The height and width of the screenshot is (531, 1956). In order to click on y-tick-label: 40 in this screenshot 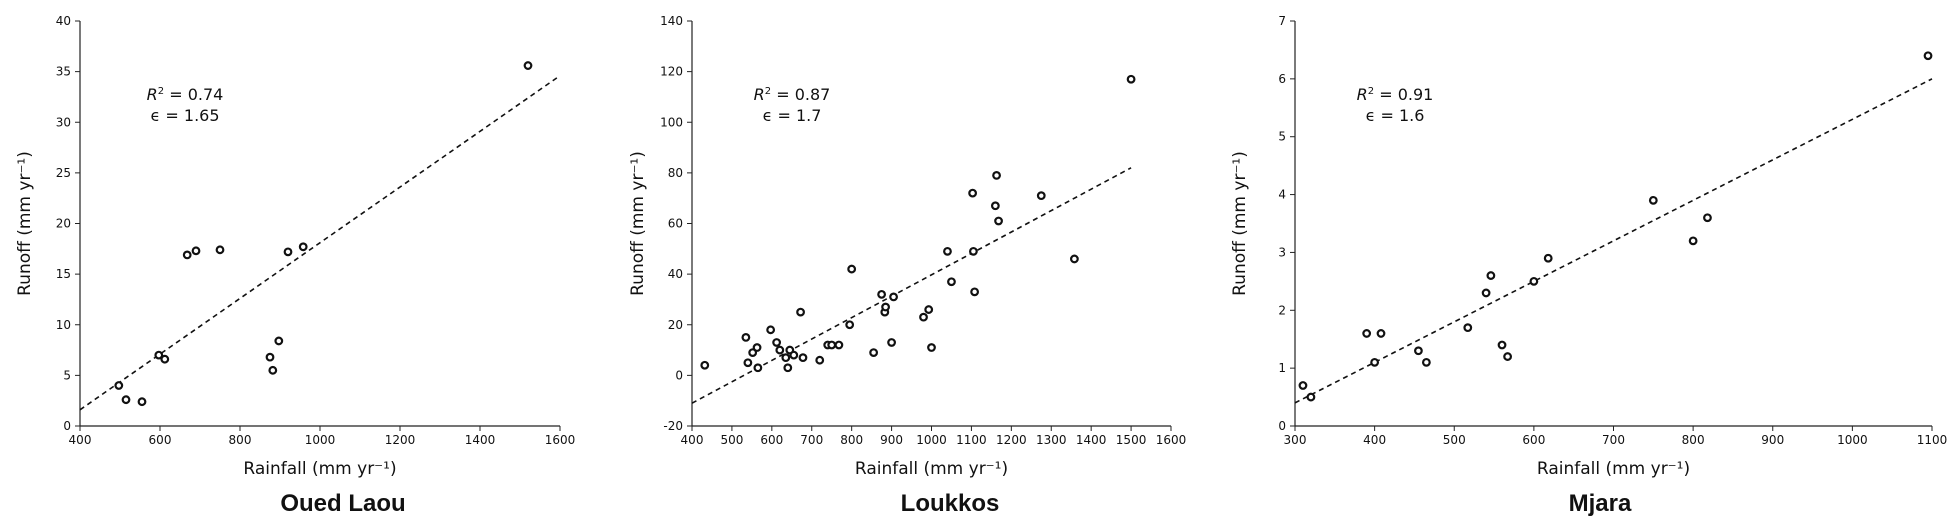, I will do `click(63, 21)`.